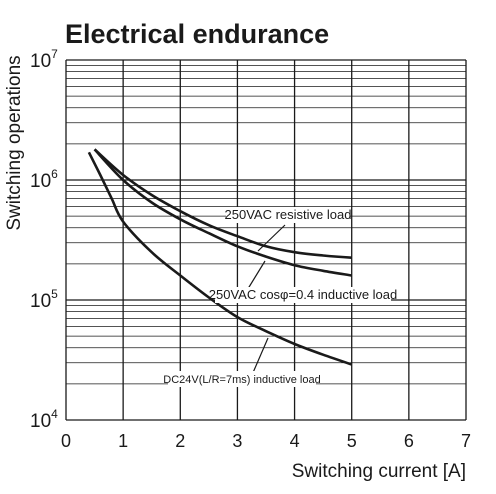 The width and height of the screenshot is (496, 494). What do you see at coordinates (266, 441) in the screenshot?
I see `x-tick-labels: 0 1 2 3 4 5 6 7` at bounding box center [266, 441].